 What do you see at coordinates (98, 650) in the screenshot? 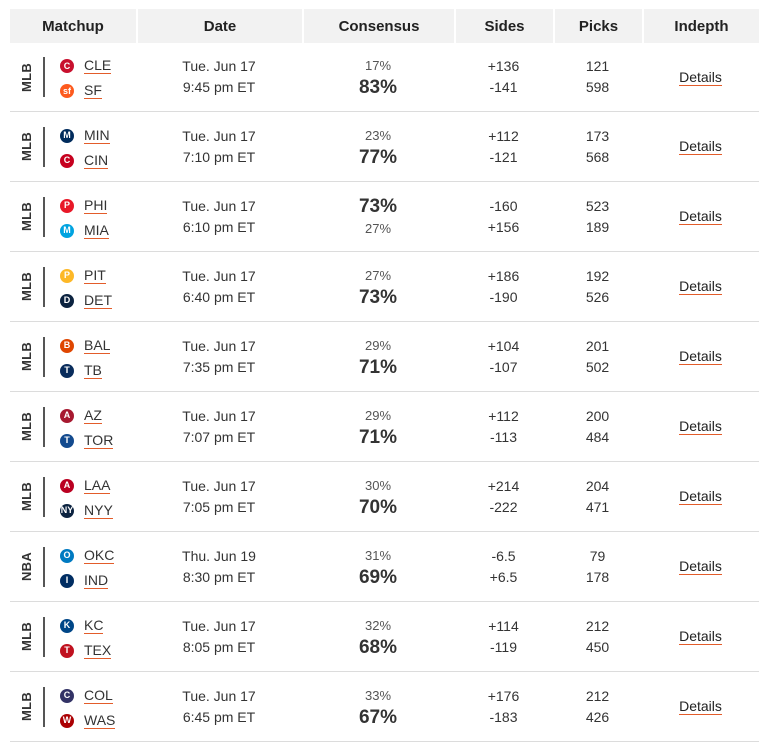
I see `home-team-abbr: TEX` at bounding box center [98, 650].